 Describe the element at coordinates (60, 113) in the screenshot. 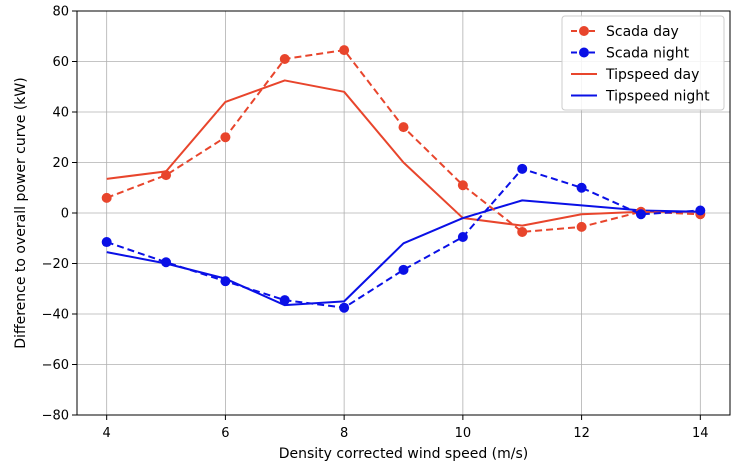

I see `y-tick-label: 40` at that location.